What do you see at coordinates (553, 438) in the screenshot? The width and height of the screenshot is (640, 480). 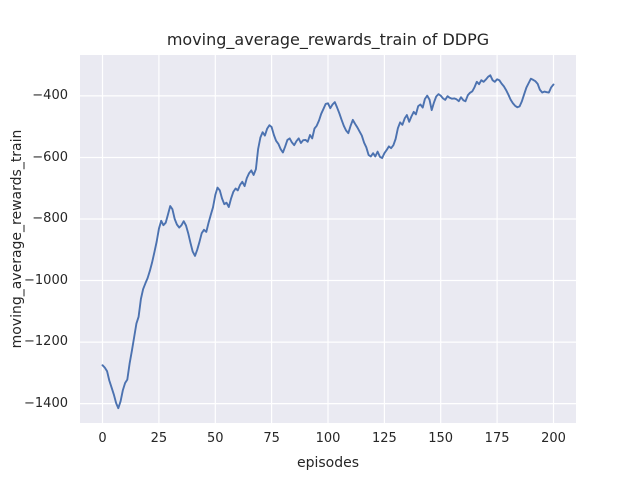 I see `x-tick-label: 200` at bounding box center [553, 438].